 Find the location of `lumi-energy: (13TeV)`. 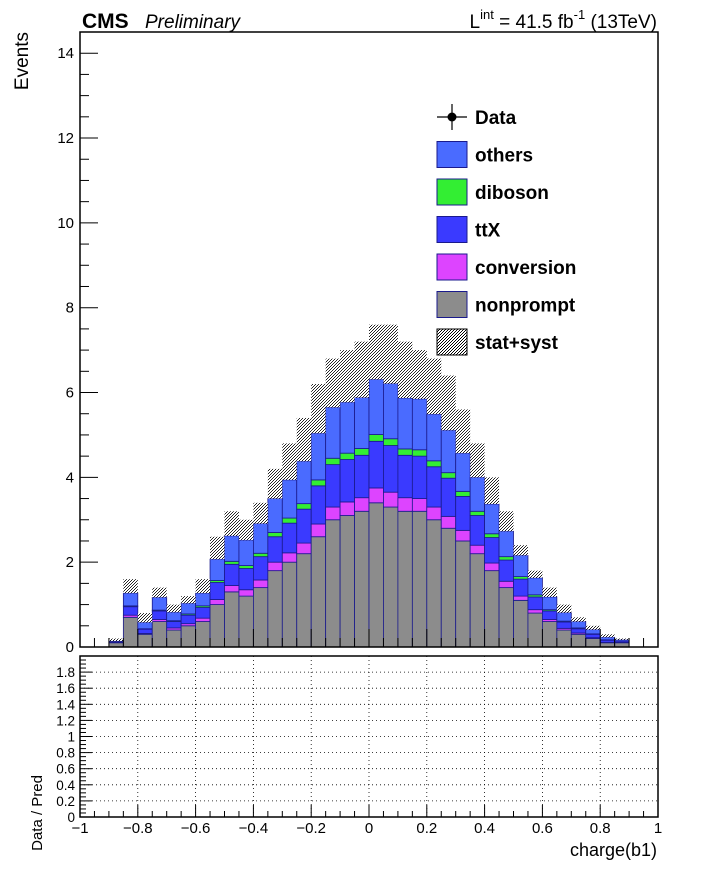

lumi-energy: (13TeV) is located at coordinates (621, 22).